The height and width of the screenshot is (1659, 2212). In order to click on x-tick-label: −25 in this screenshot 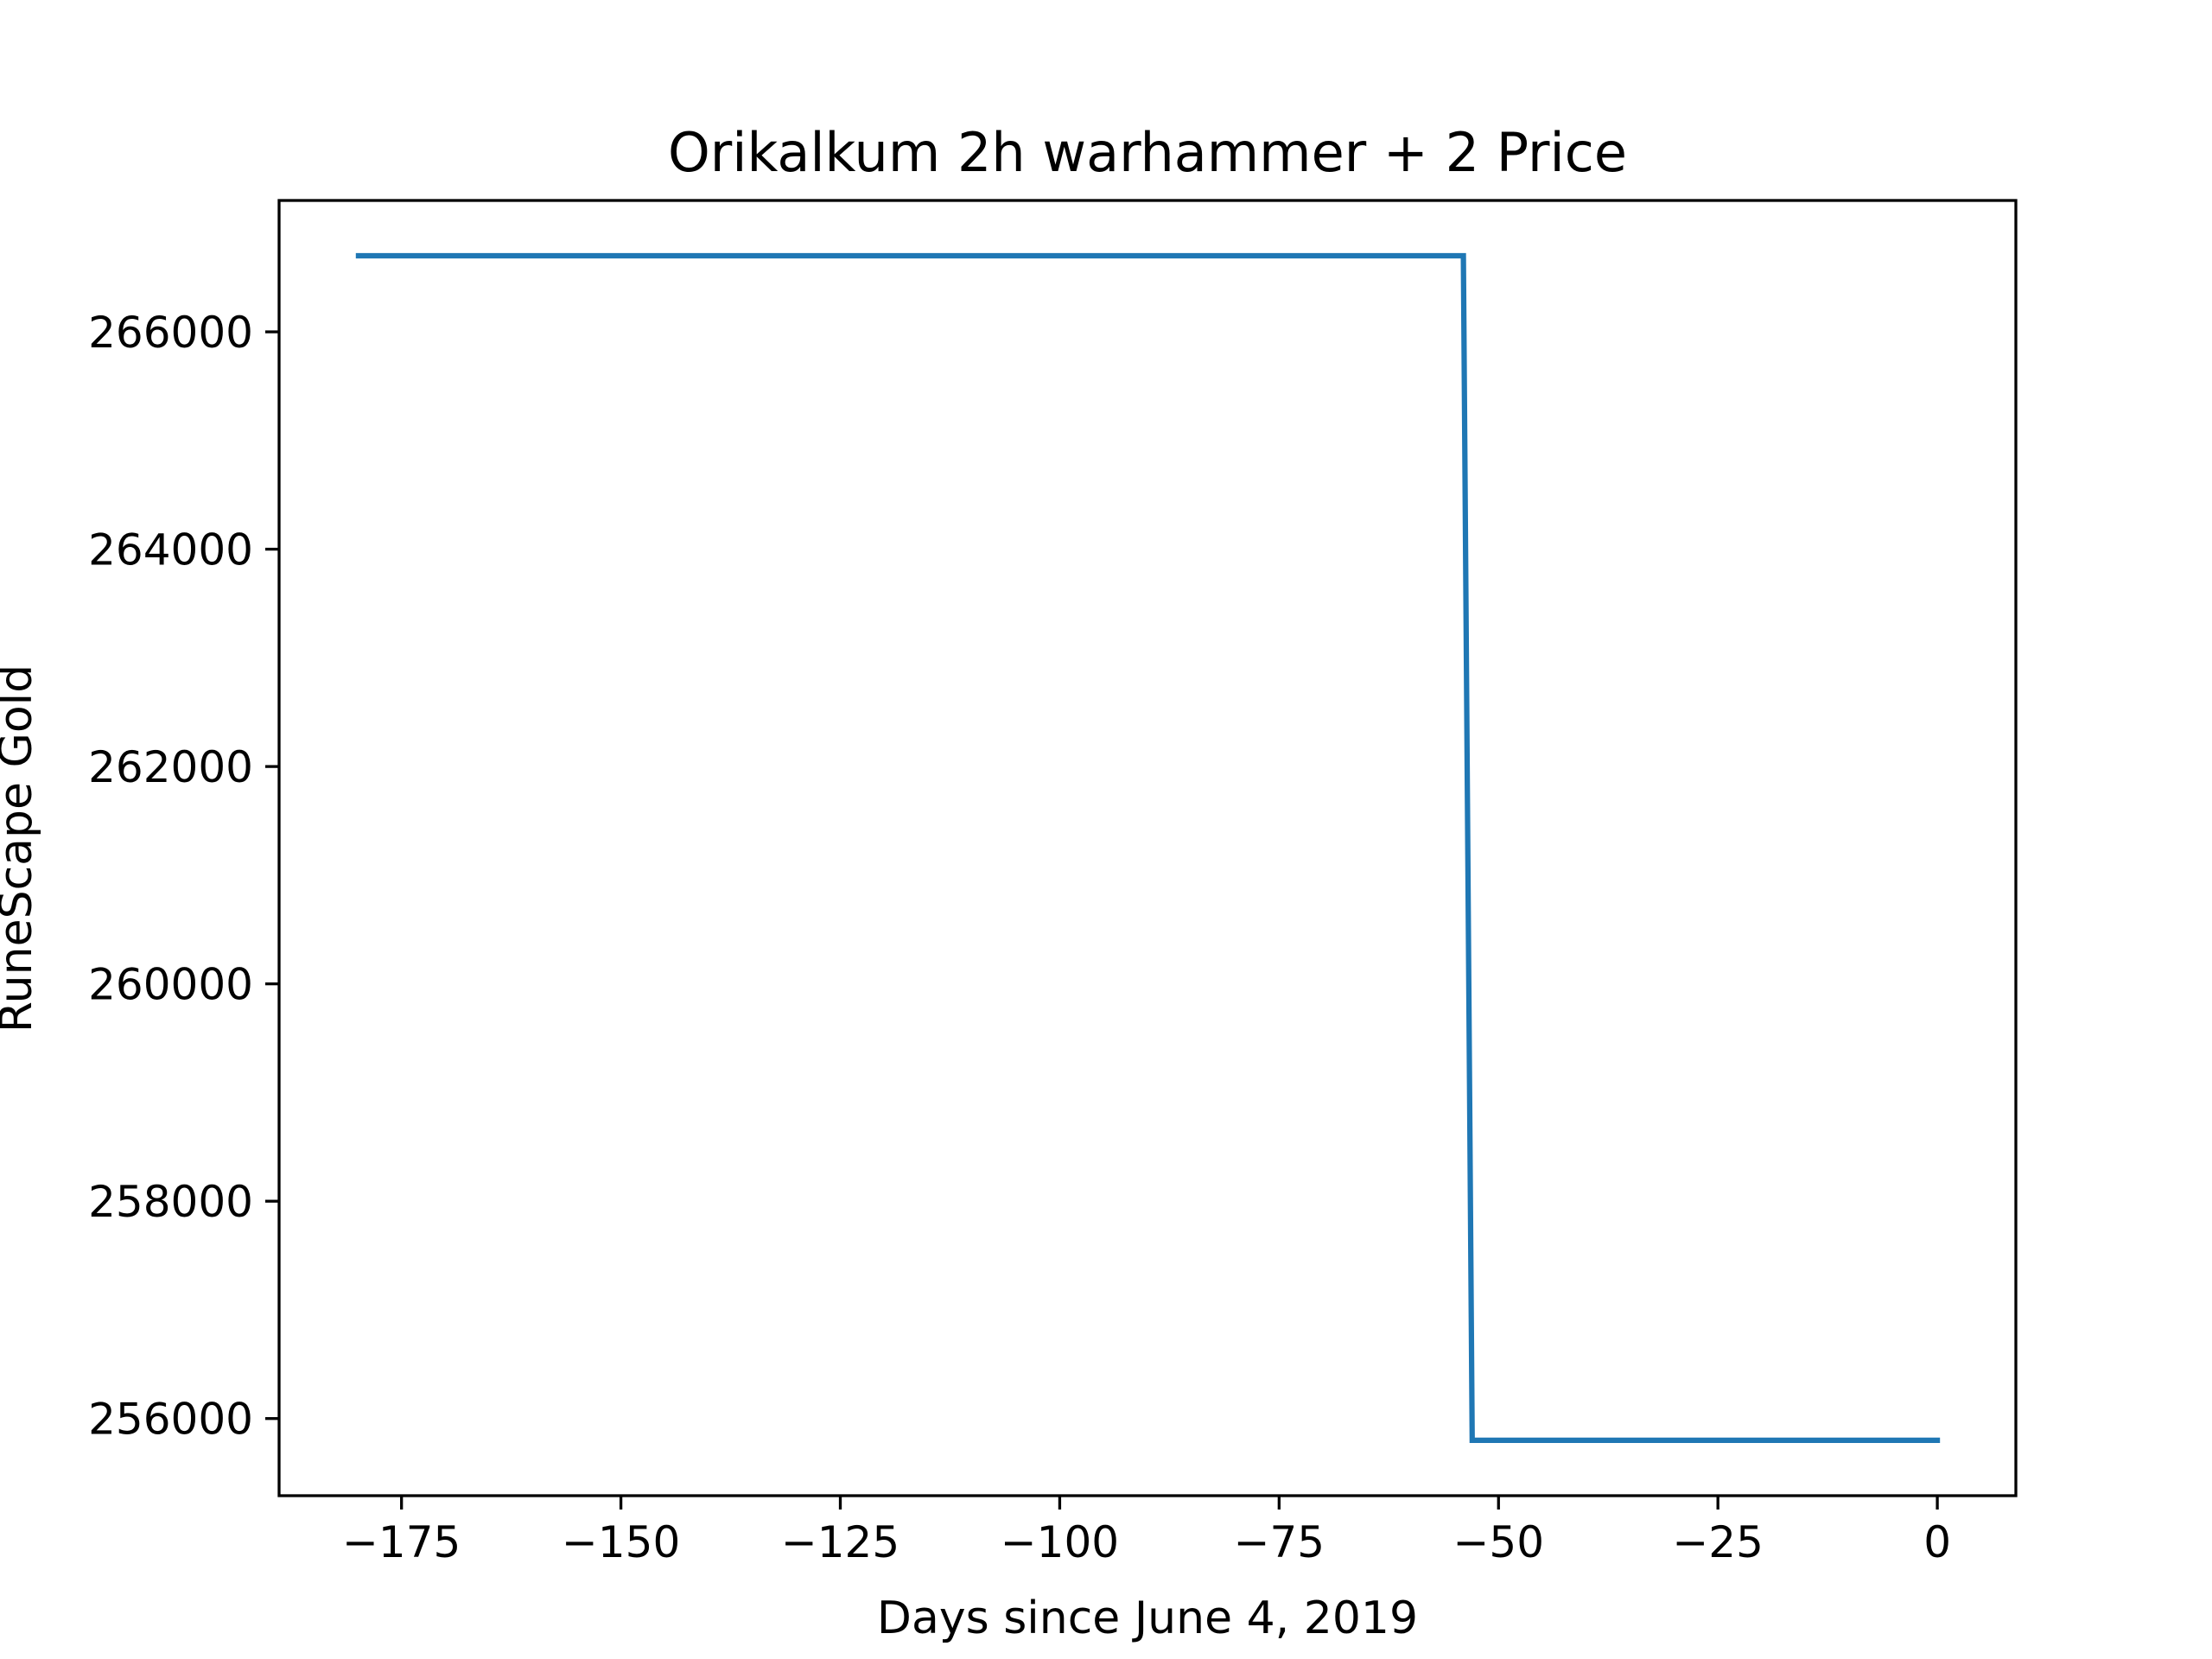, I will do `click(1718, 1542)`.